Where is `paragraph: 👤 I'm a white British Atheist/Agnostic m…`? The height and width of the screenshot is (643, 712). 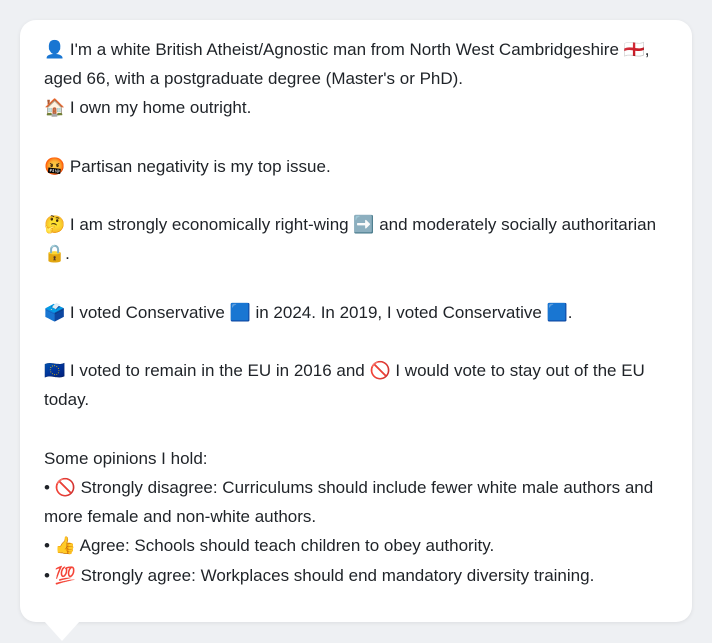
paragraph: 👤 I'm a white British Atheist/Agnostic m… is located at coordinates (356, 79).